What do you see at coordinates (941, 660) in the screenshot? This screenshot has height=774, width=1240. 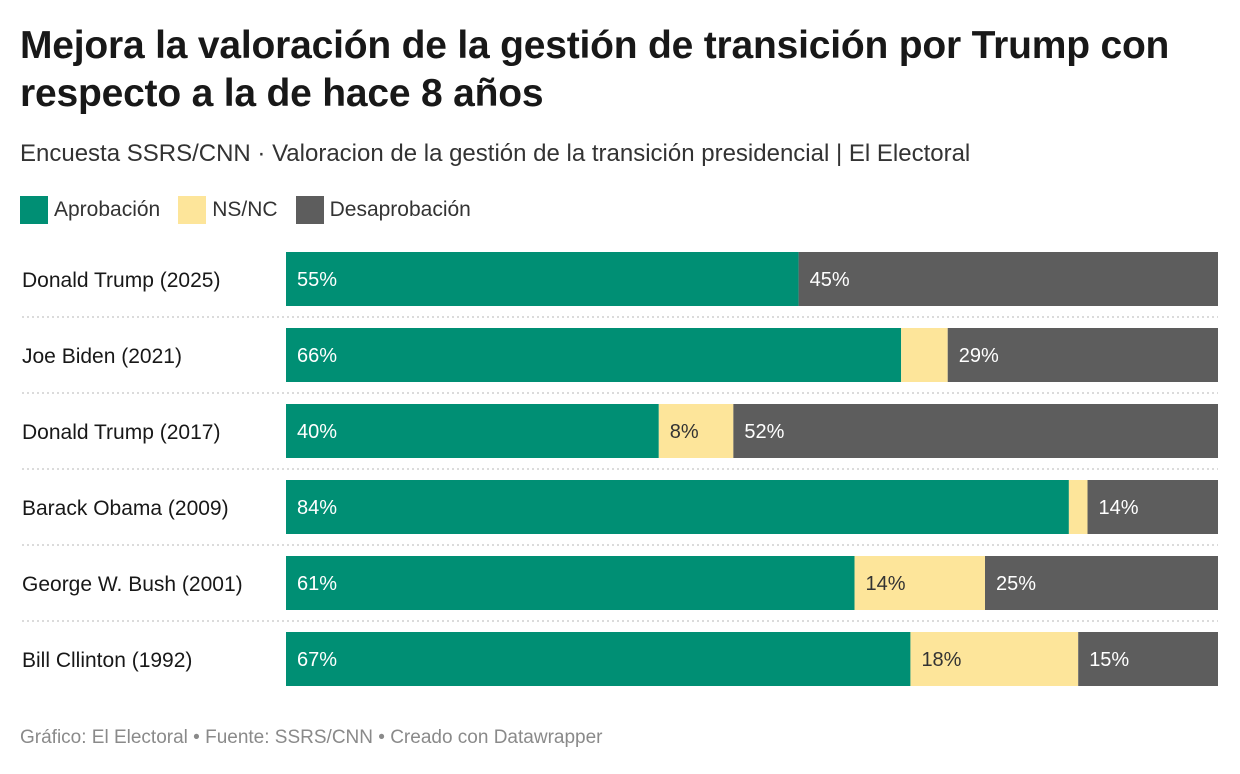 I see `data-label: 18%` at bounding box center [941, 660].